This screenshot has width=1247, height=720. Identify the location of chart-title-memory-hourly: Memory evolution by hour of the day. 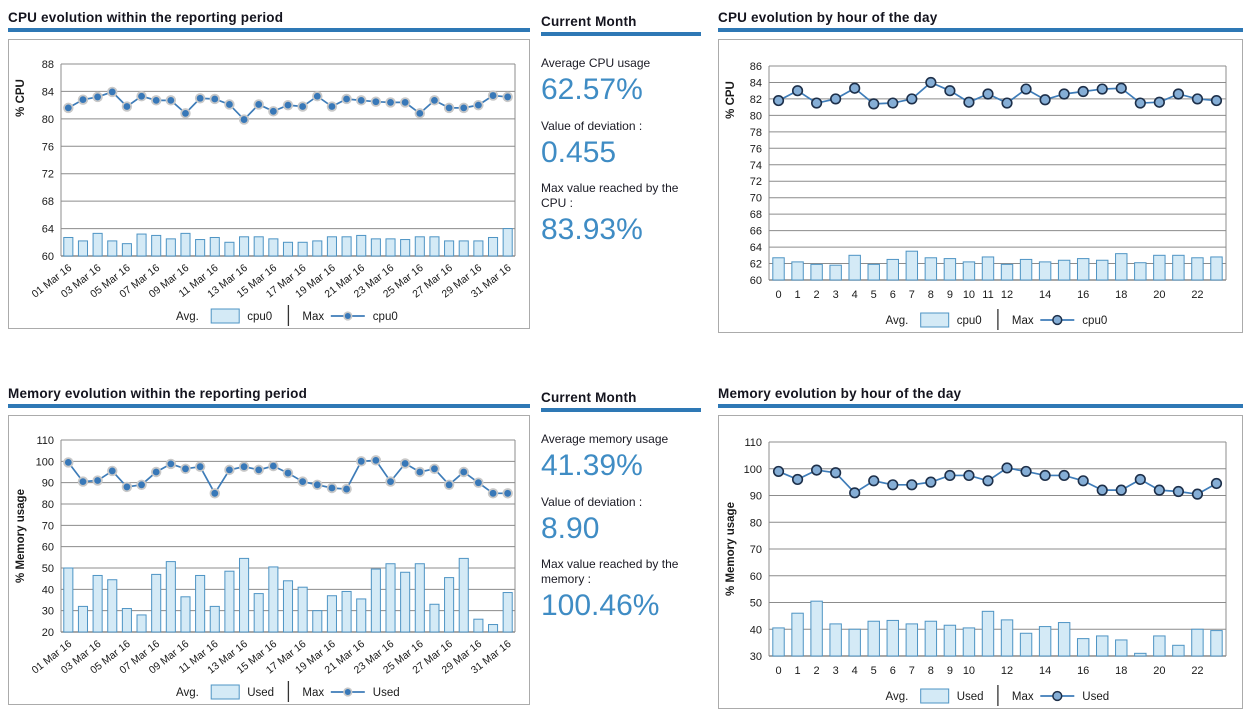
(980, 397).